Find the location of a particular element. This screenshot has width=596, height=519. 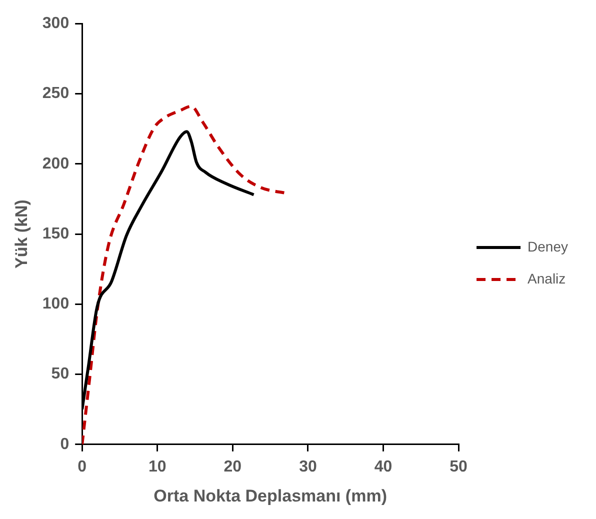

x-tick-label: 10 is located at coordinates (157, 467).